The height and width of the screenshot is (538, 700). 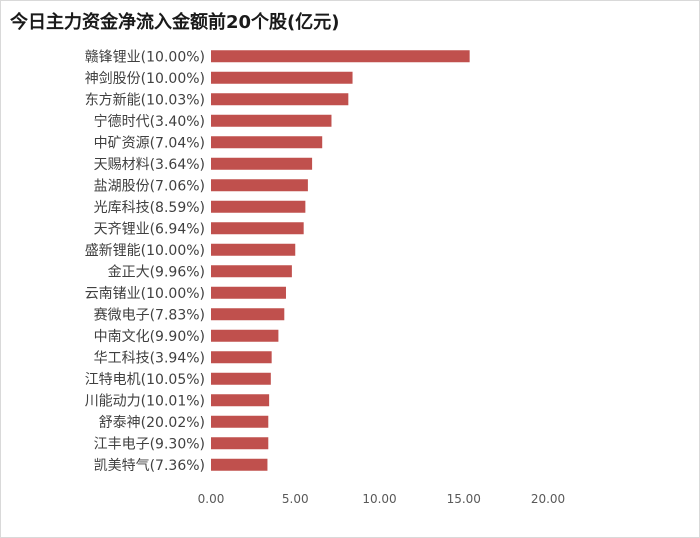 What do you see at coordinates (145, 380) in the screenshot?
I see `category-label: 江特电机(10.05%)` at bounding box center [145, 380].